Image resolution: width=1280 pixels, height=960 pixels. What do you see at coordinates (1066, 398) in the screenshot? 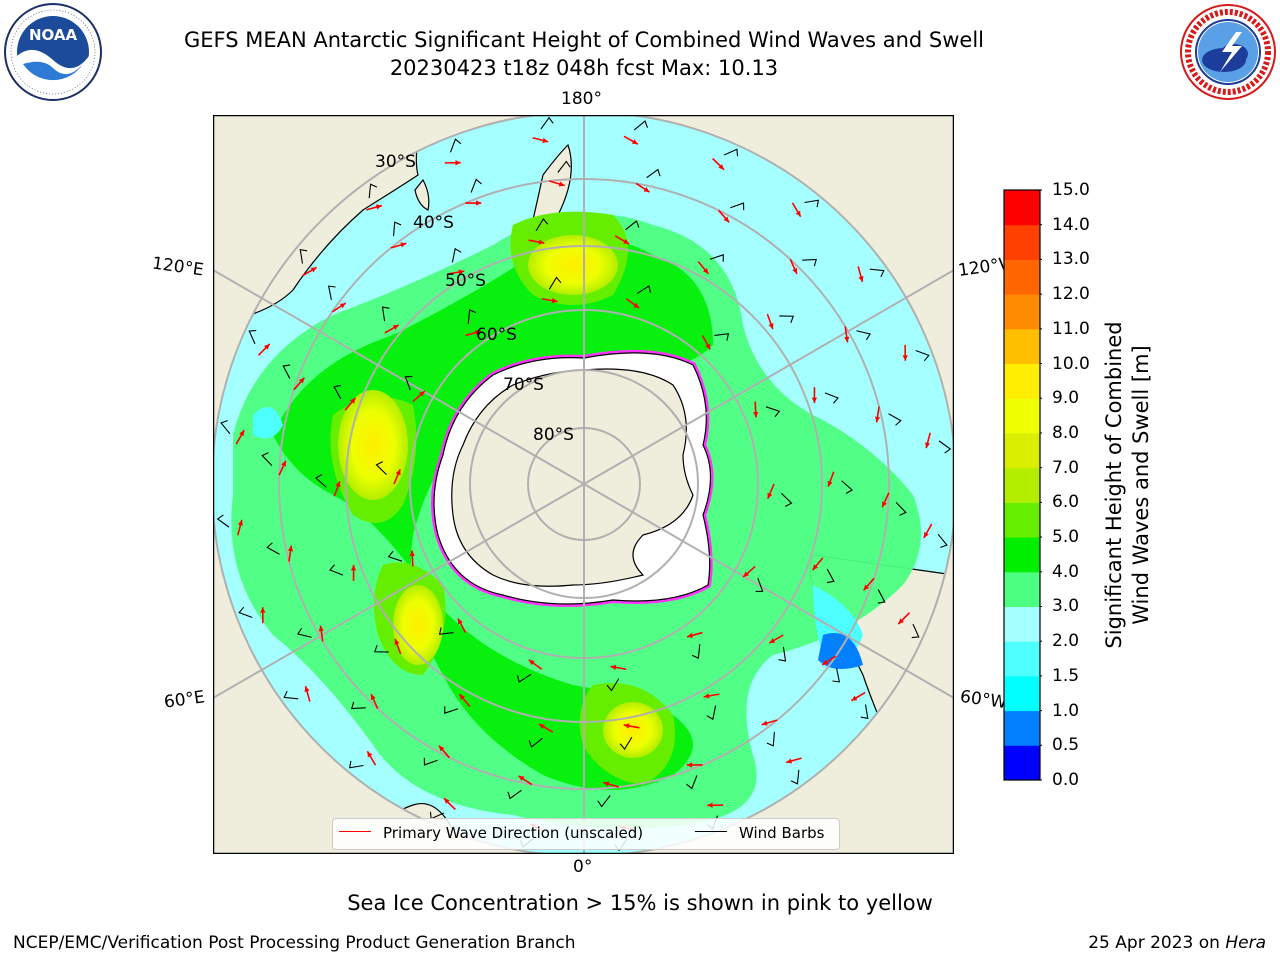
I see `colorbar-tick-label: 9.0` at bounding box center [1066, 398].